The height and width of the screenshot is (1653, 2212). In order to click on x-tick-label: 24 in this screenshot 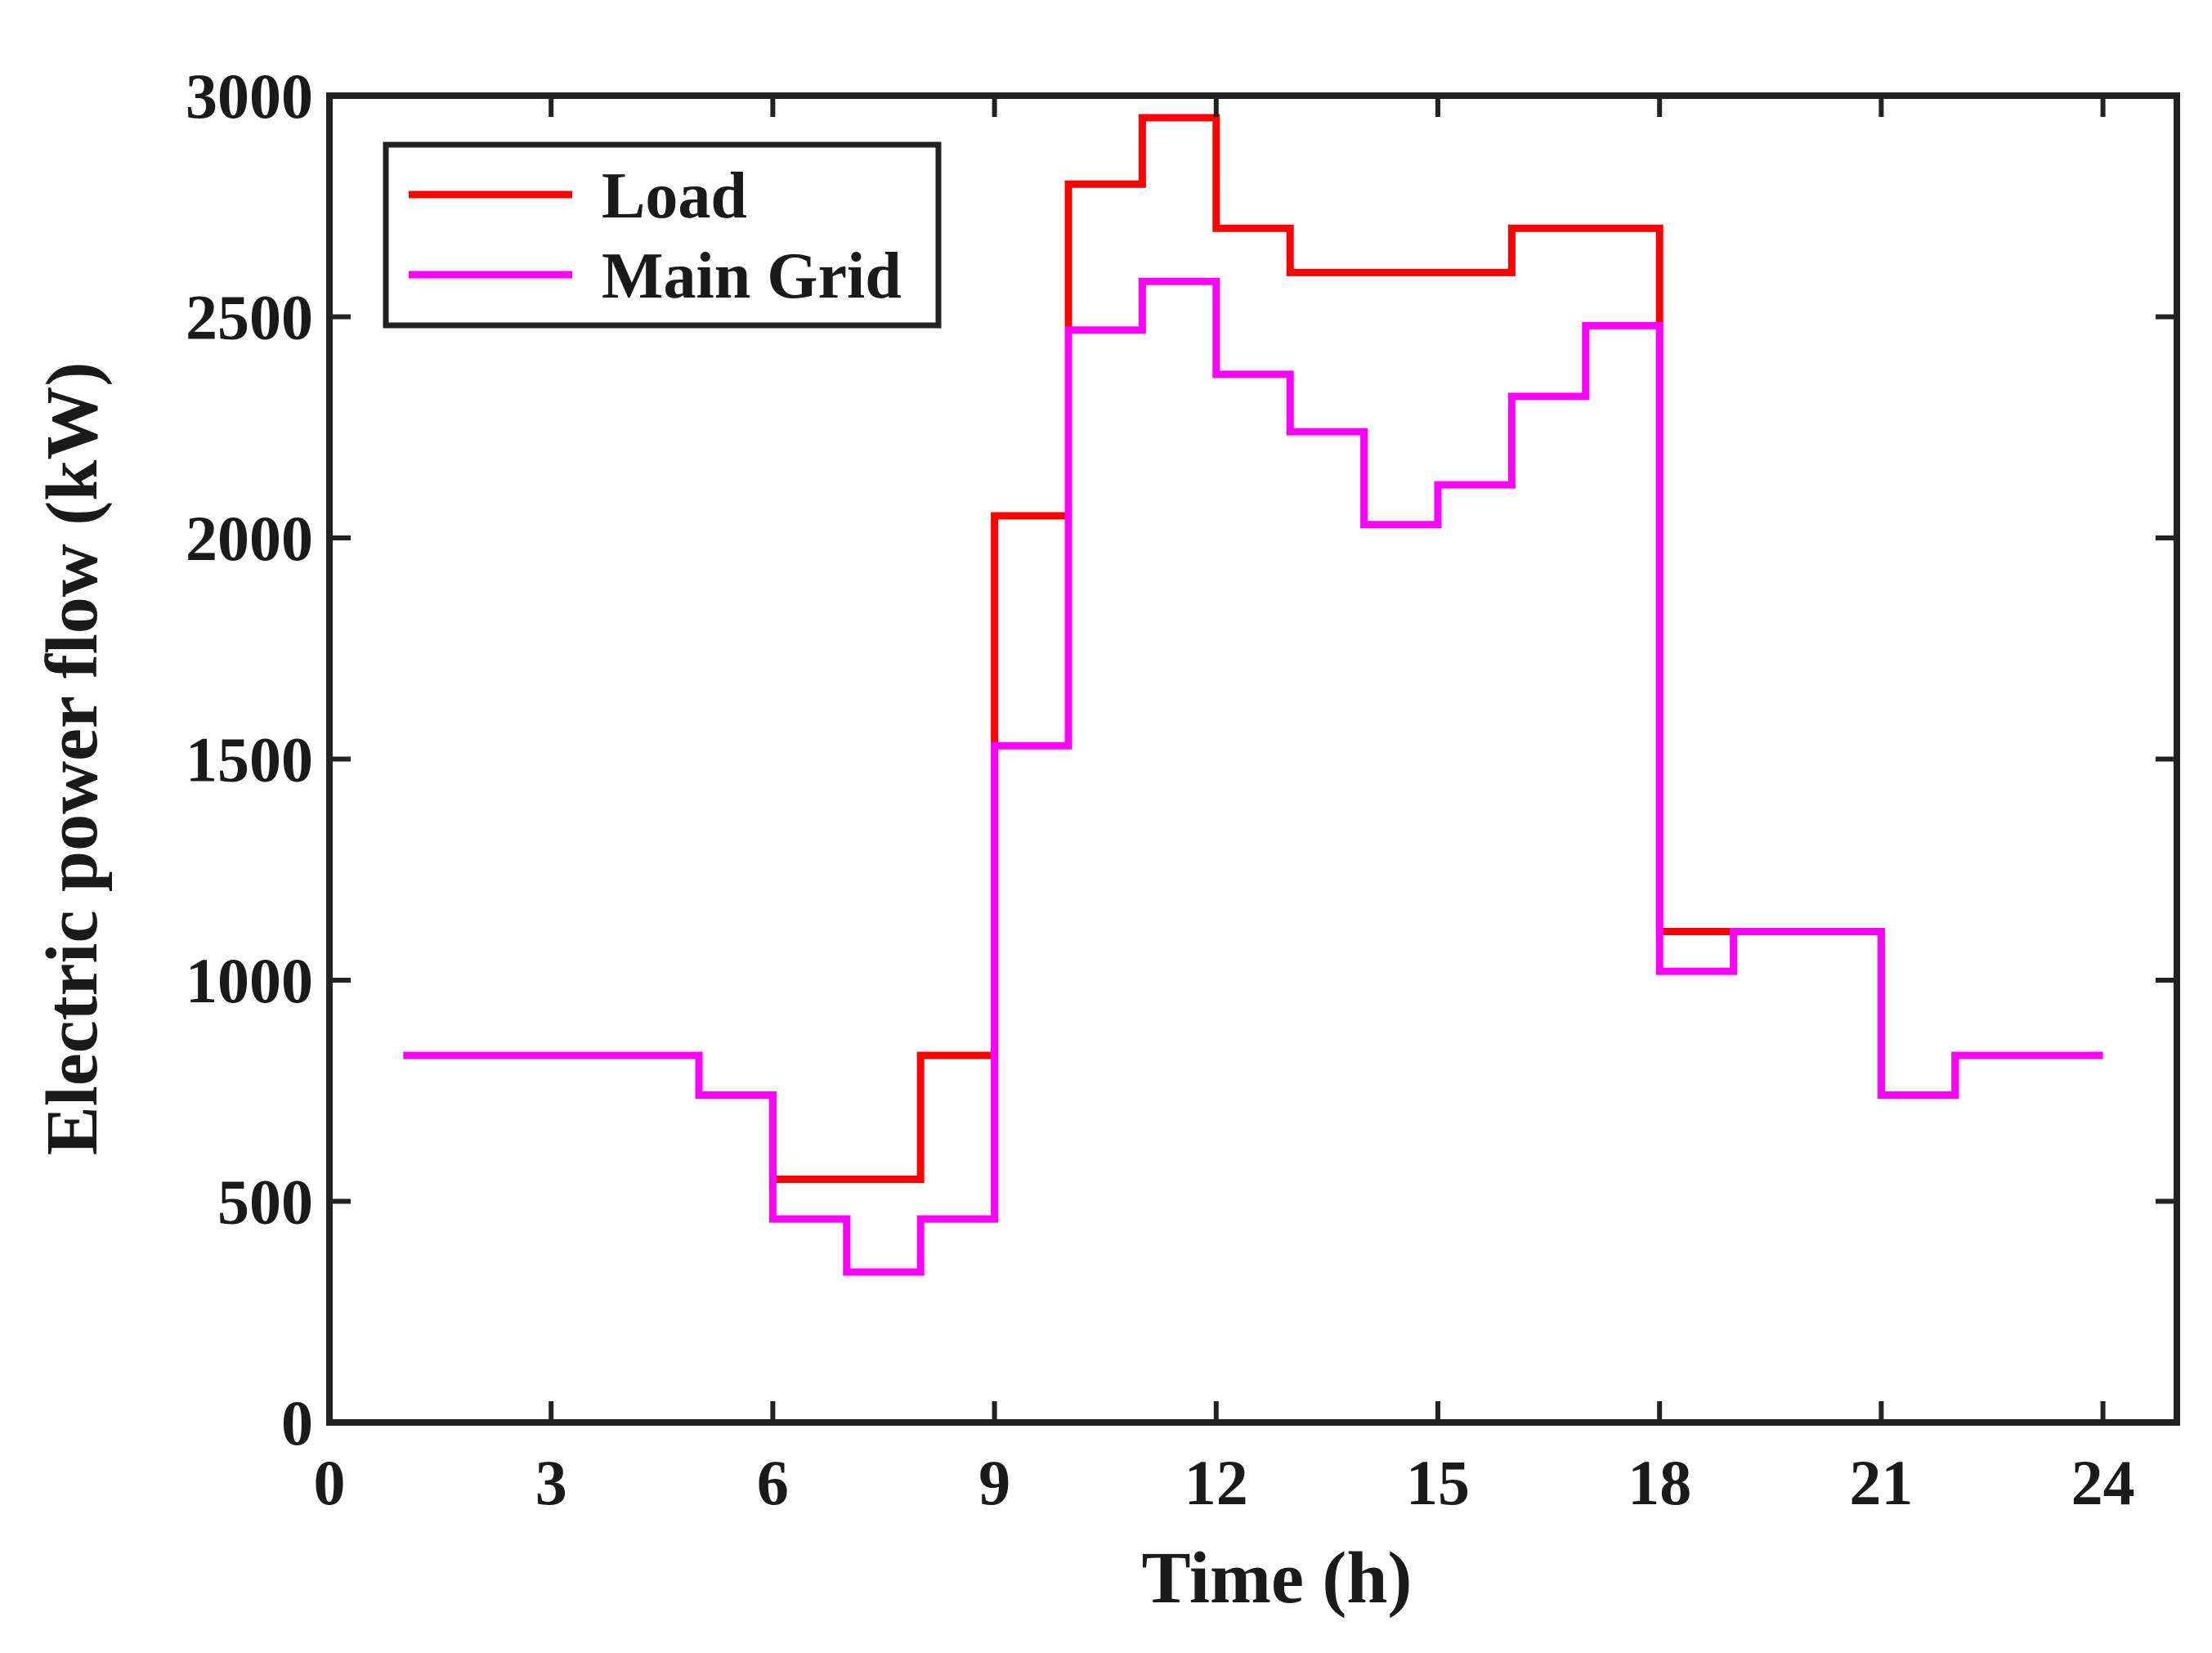, I will do `click(2103, 1482)`.